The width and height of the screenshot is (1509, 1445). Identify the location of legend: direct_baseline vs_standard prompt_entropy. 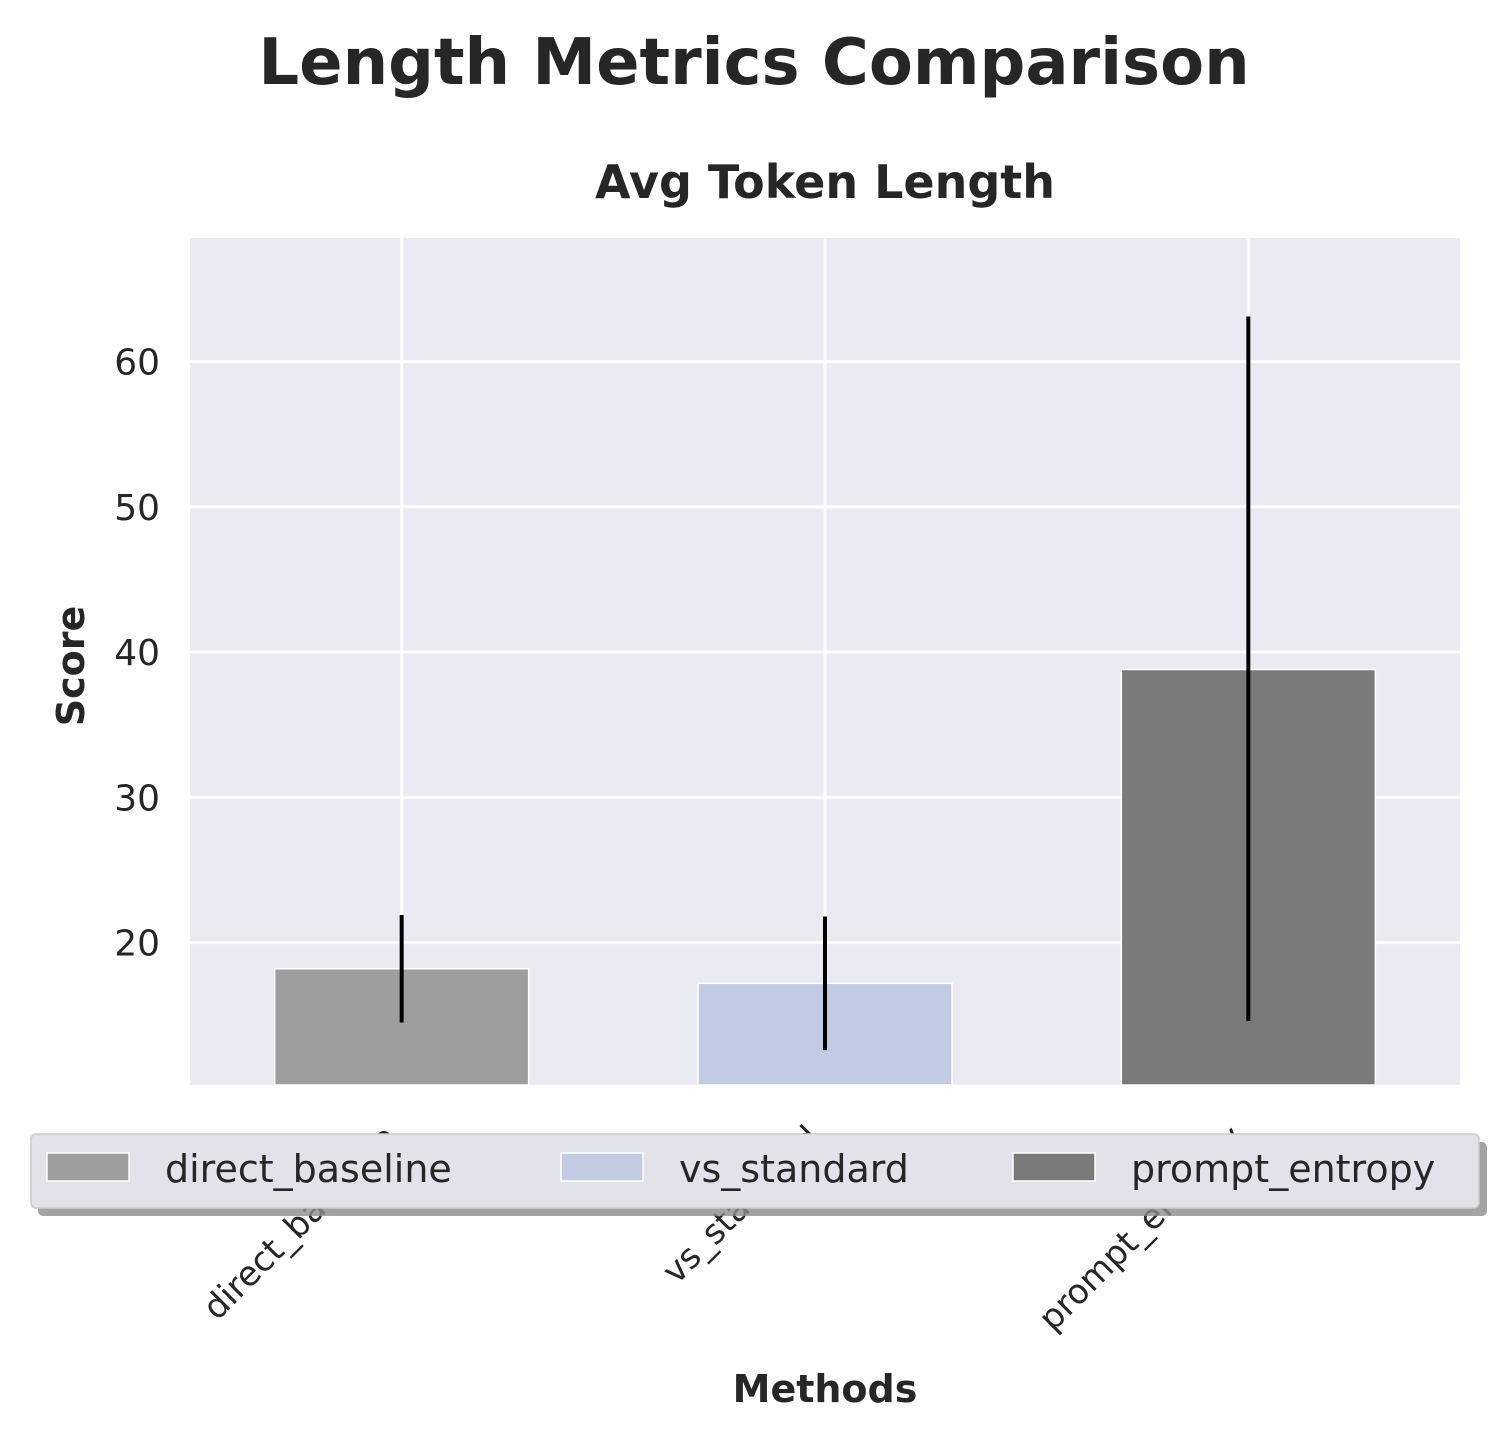
(758, 1174).